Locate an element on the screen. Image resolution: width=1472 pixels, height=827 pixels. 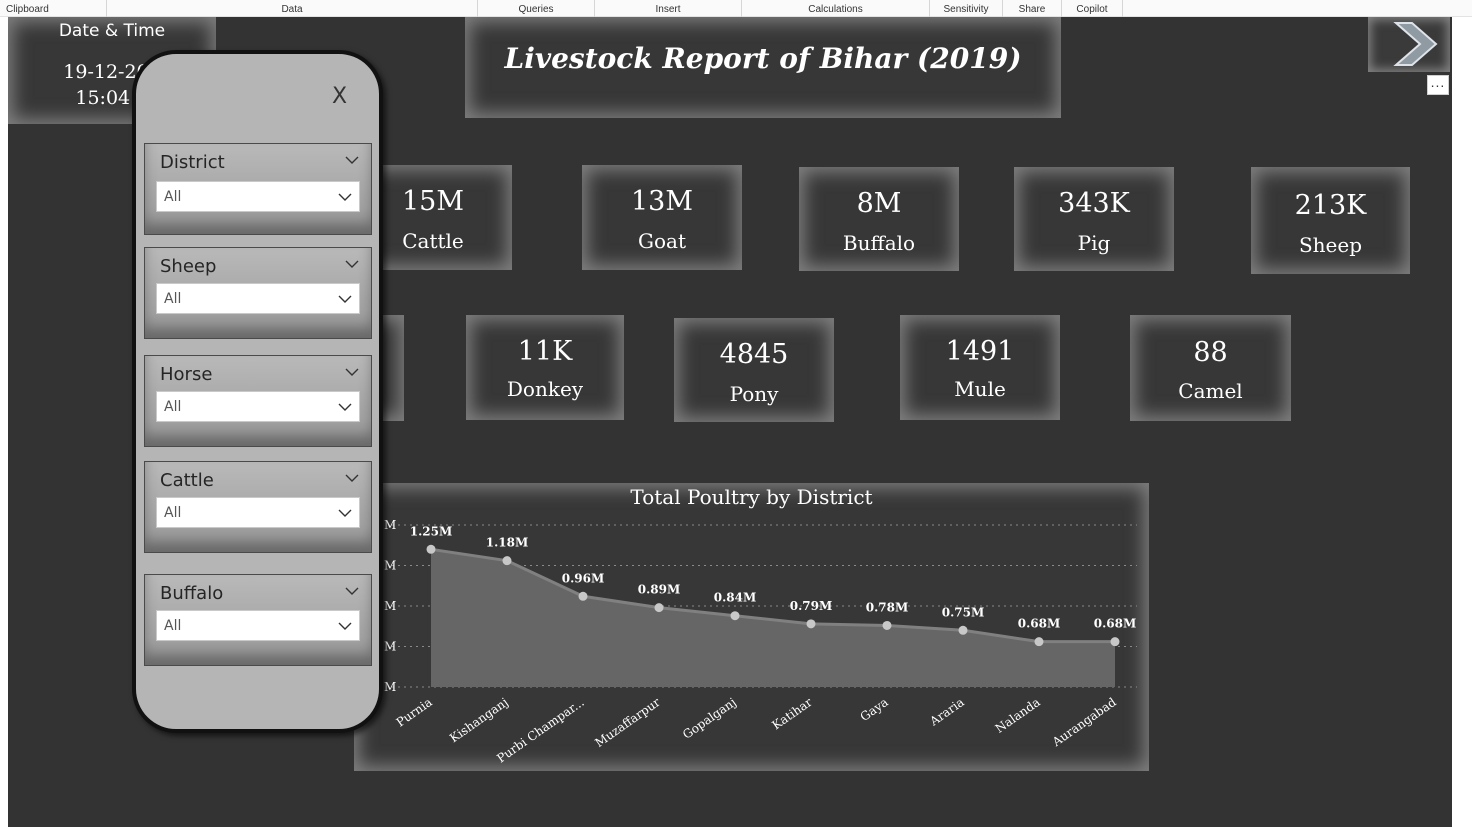
kpi-value: 11K is located at coordinates (545, 351).